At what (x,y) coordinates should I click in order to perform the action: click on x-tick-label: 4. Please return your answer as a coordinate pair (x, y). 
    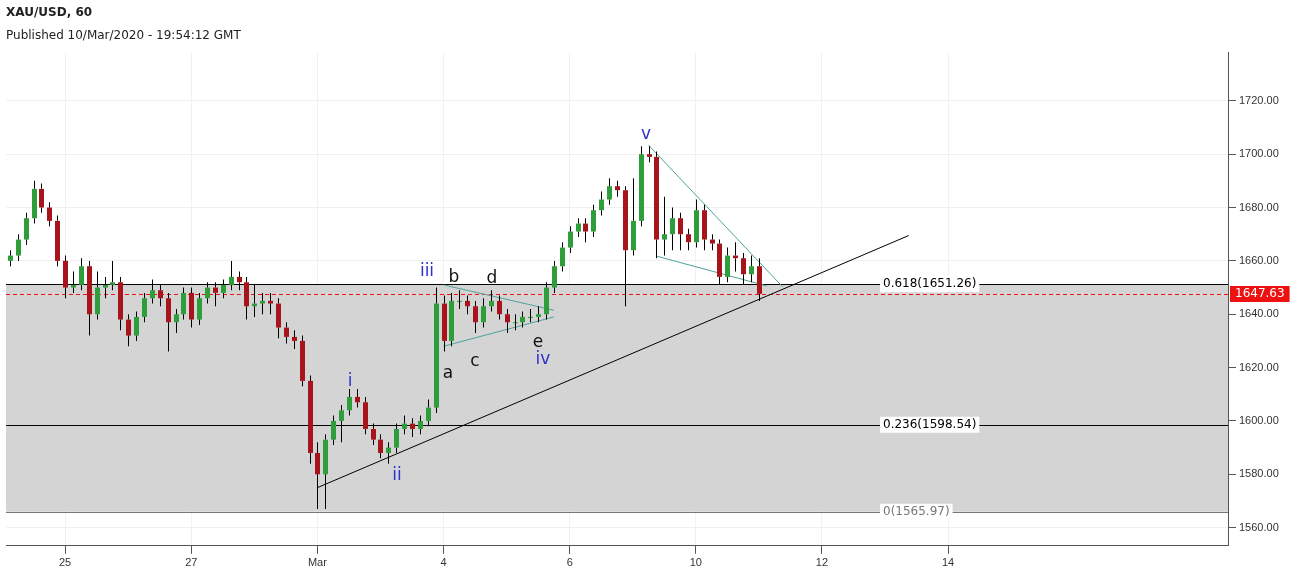
    Looking at the image, I should click on (443, 562).